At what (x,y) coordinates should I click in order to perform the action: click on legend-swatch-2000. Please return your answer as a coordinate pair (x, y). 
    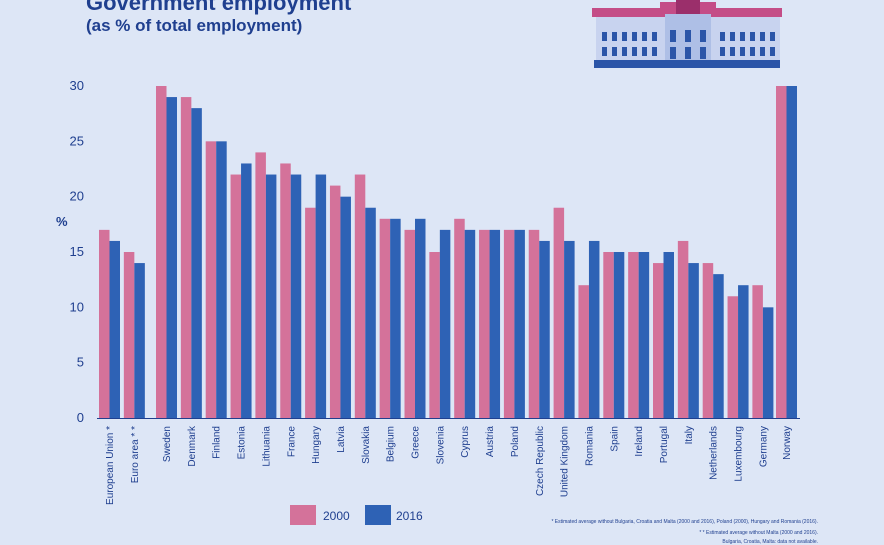
    Looking at the image, I should click on (303, 515).